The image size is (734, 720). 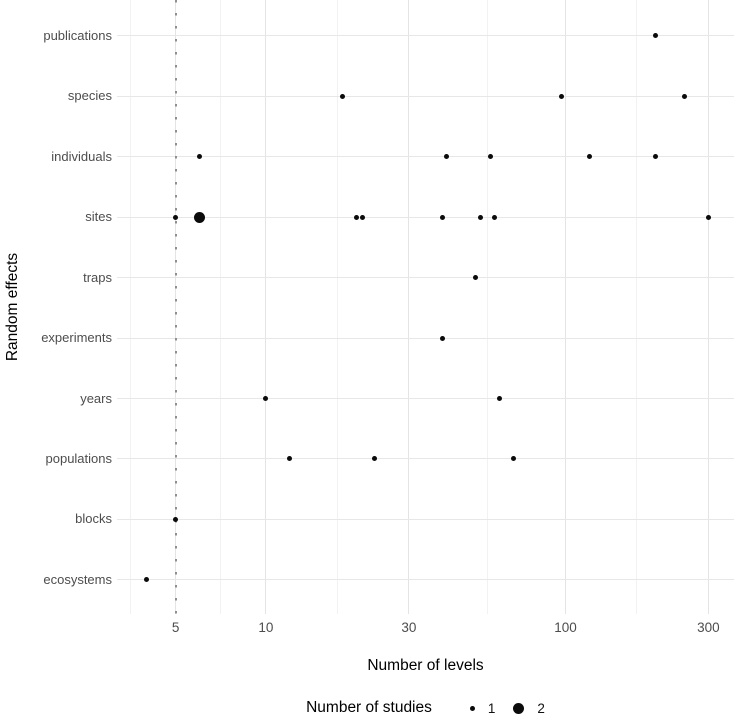 I want to click on y-tick-label-ecosystems: ecosystems, so click(x=77, y=579).